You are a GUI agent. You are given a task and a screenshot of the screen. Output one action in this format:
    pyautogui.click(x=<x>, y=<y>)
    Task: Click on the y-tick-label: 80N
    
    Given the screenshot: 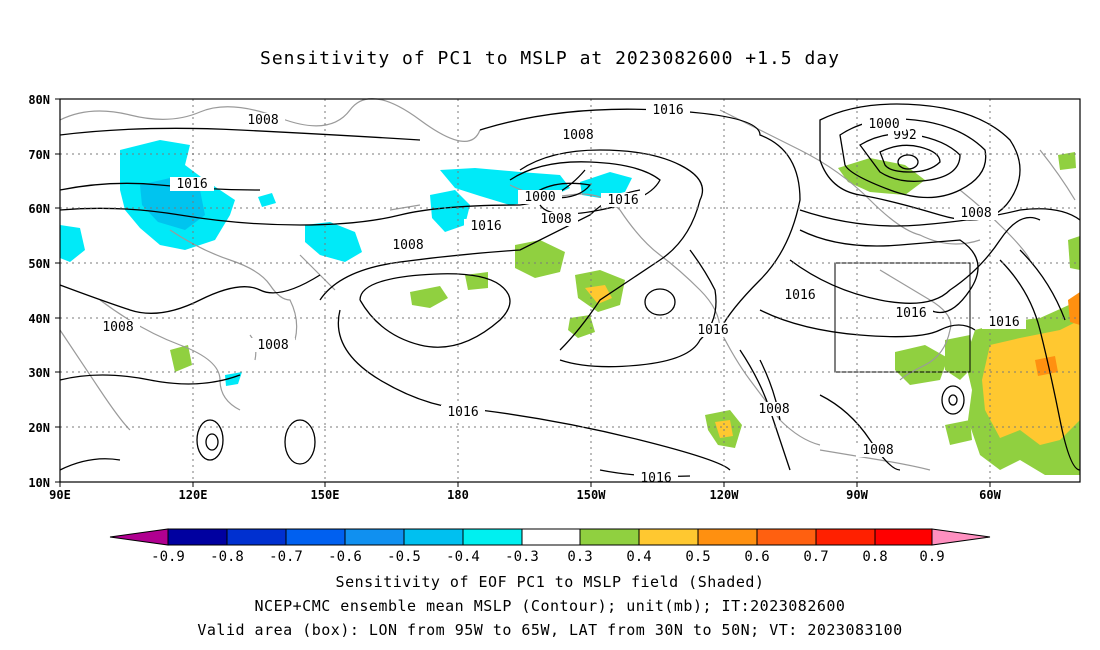 What is the action you would take?
    pyautogui.click(x=39, y=100)
    